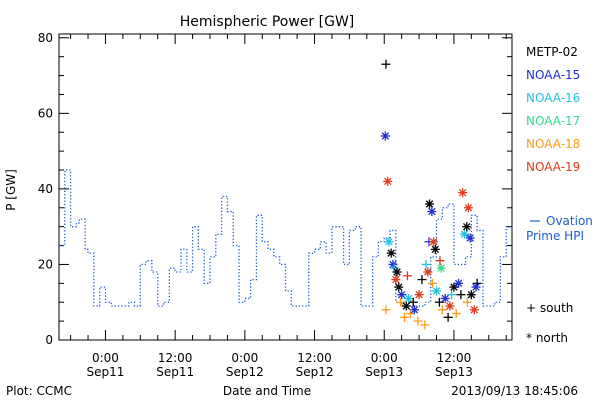 This screenshot has width=600, height=400. Describe the element at coordinates (431, 194) in the screenshot. I see `satellite-points` at that location.